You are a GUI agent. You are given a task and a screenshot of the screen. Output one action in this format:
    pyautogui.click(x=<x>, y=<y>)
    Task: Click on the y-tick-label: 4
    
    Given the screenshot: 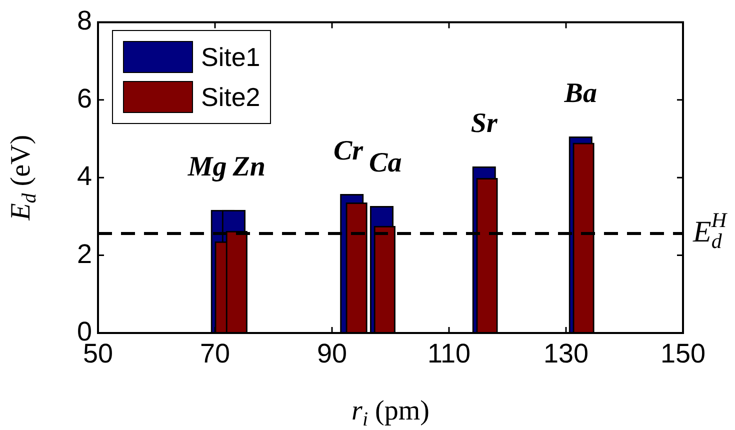 What is the action you would take?
    pyautogui.click(x=84, y=176)
    